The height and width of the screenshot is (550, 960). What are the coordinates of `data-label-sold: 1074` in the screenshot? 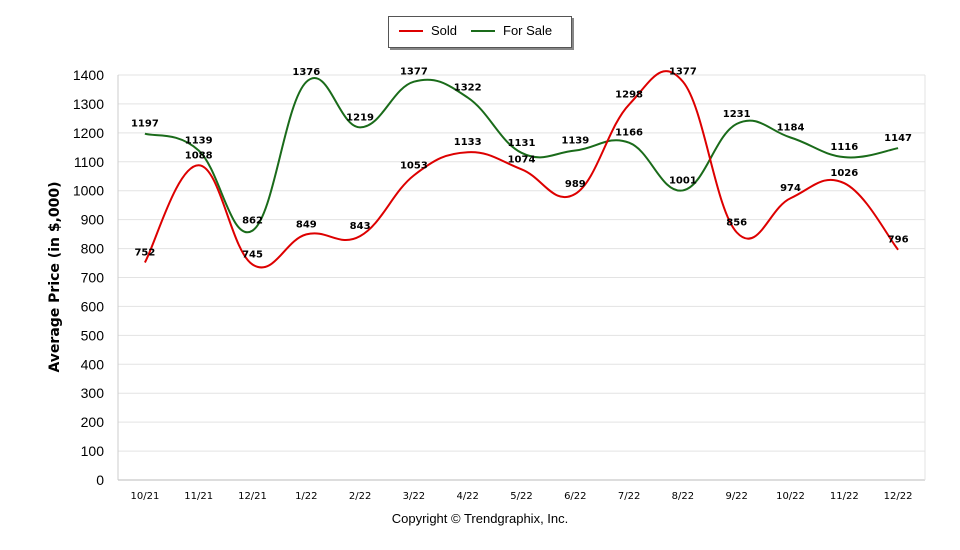 It's located at (522, 159).